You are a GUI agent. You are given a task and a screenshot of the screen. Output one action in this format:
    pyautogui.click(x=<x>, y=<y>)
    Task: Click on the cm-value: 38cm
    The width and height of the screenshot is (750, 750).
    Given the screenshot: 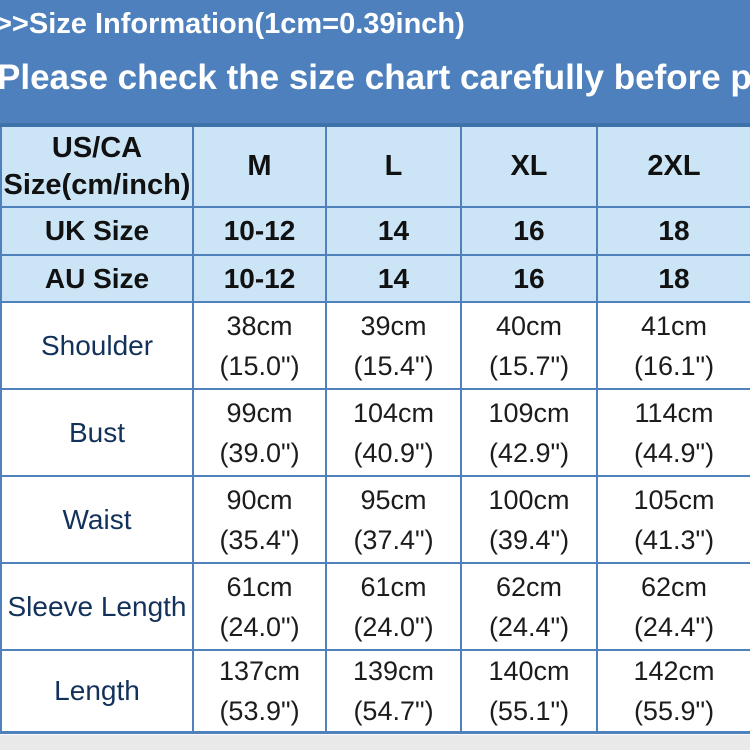 What is the action you would take?
    pyautogui.click(x=259, y=325)
    